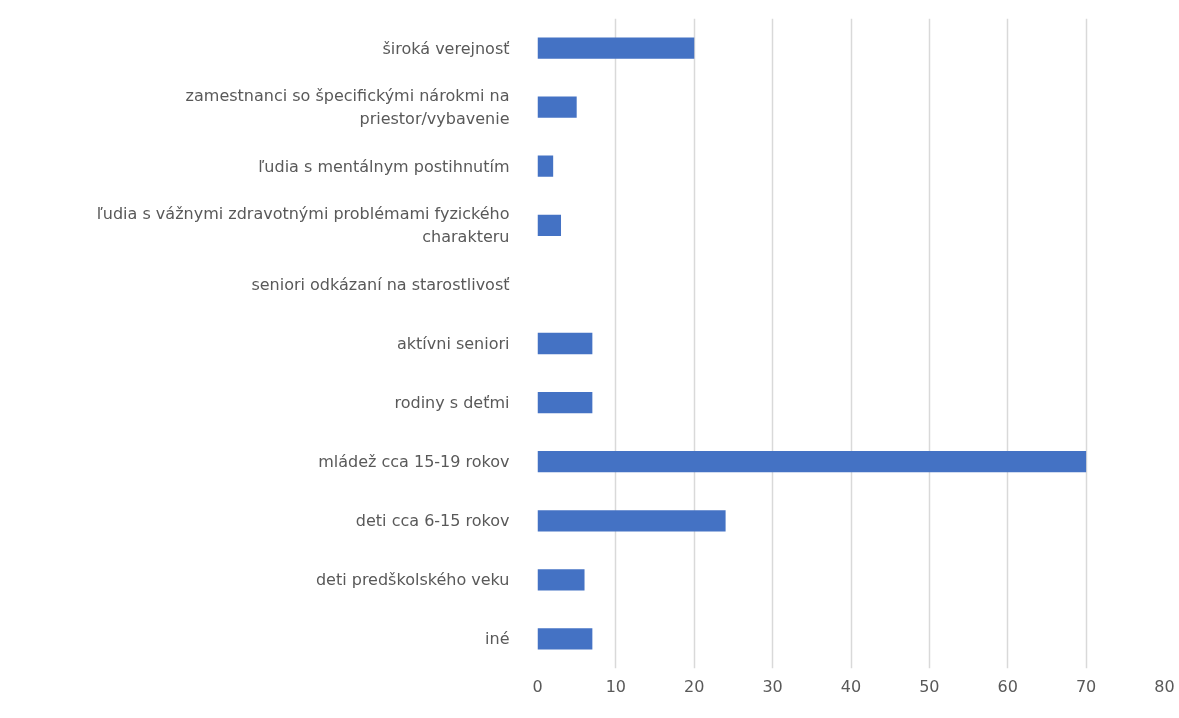 The height and width of the screenshot is (718, 1179). I want to click on x-tick-label: 20, so click(694, 686).